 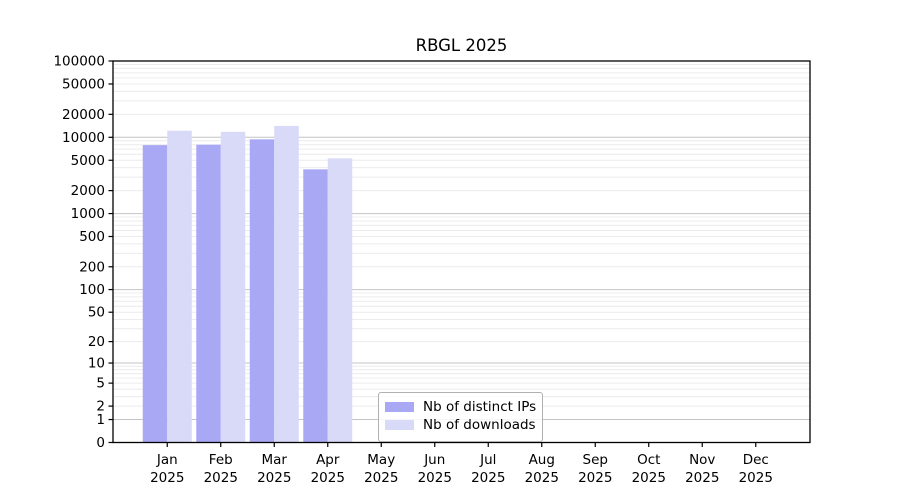 I want to click on y-tick-label: 50, so click(x=96, y=313).